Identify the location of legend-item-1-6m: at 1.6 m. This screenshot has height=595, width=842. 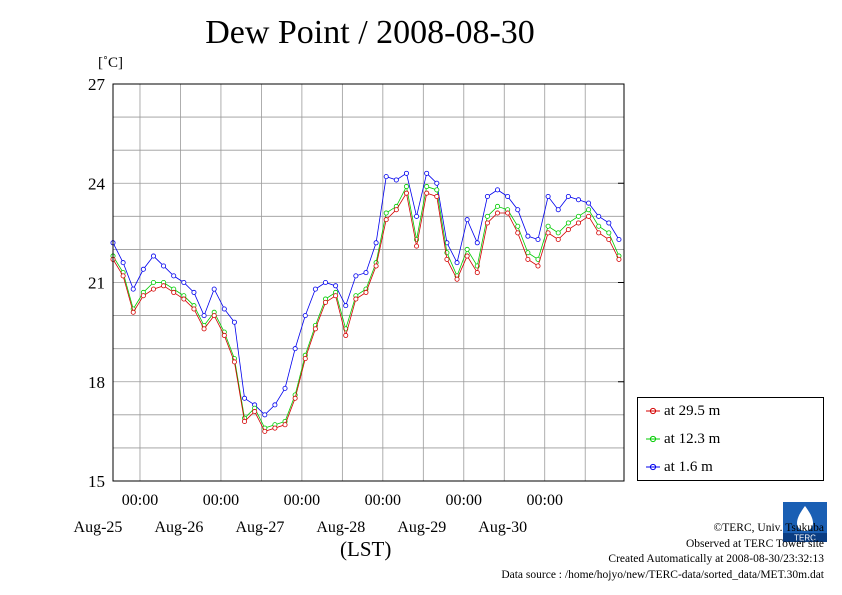
(679, 467).